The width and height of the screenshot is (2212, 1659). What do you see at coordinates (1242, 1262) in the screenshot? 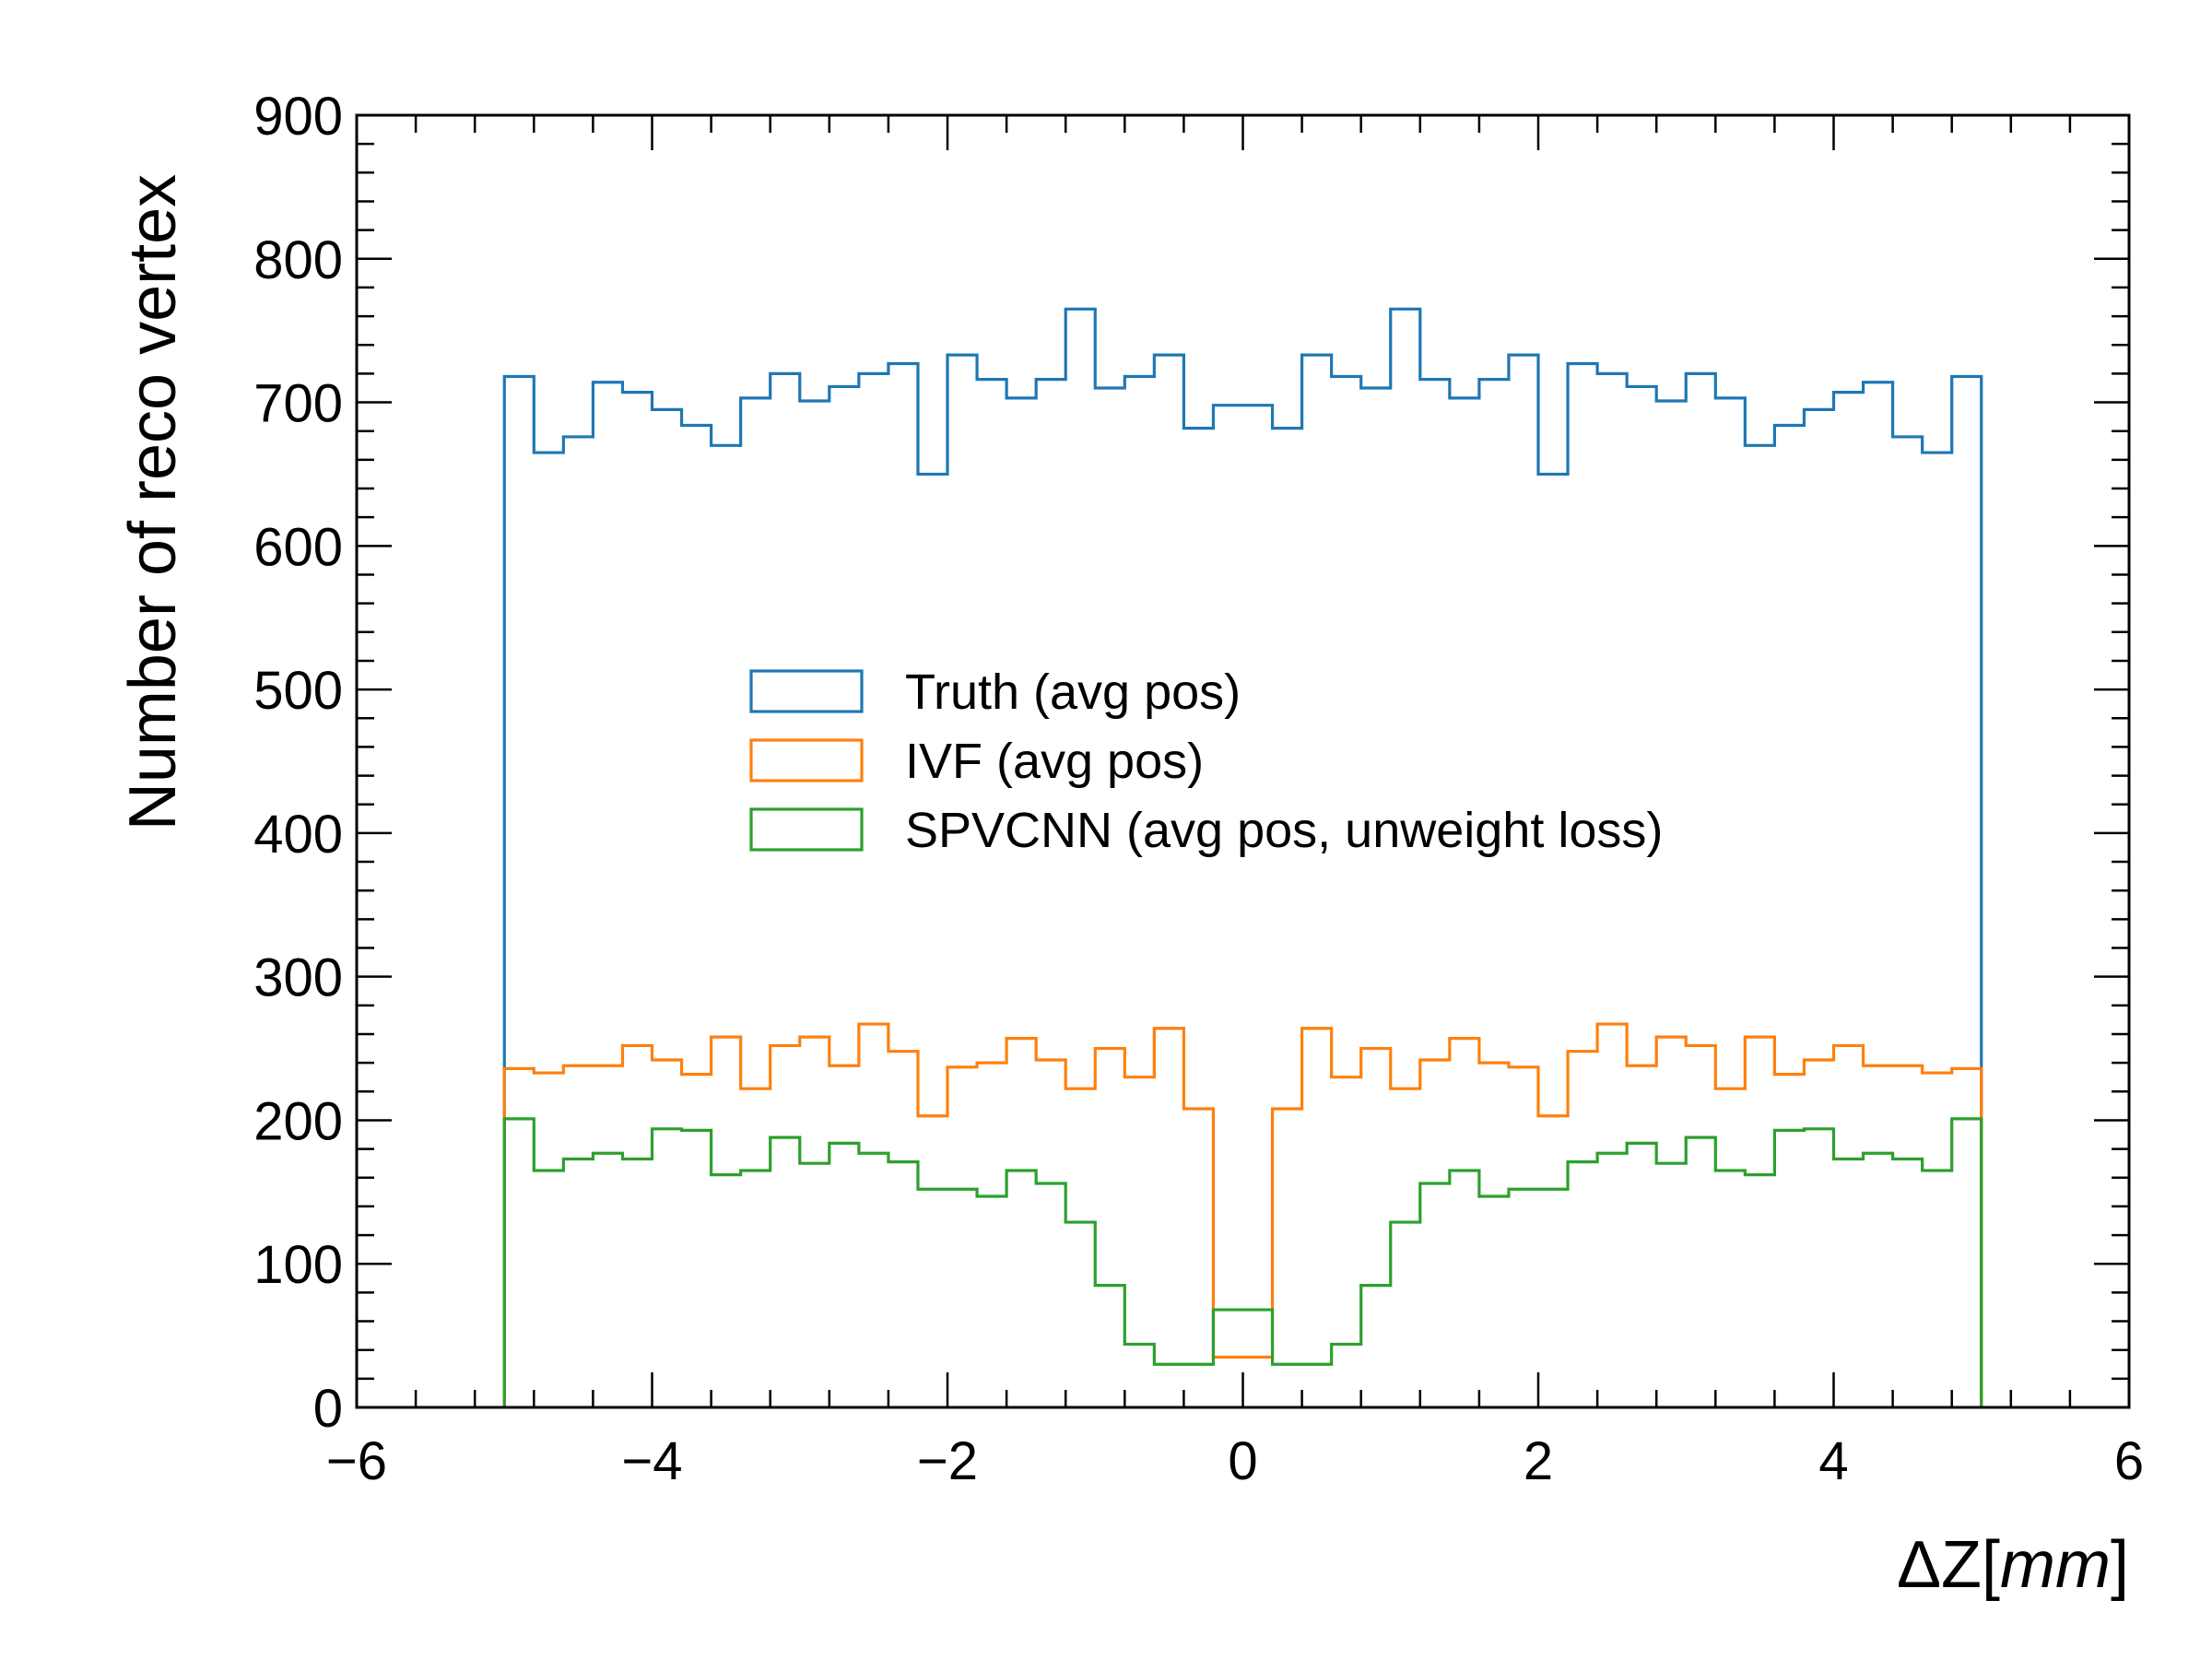
I see `series-2-step-line` at bounding box center [1242, 1262].